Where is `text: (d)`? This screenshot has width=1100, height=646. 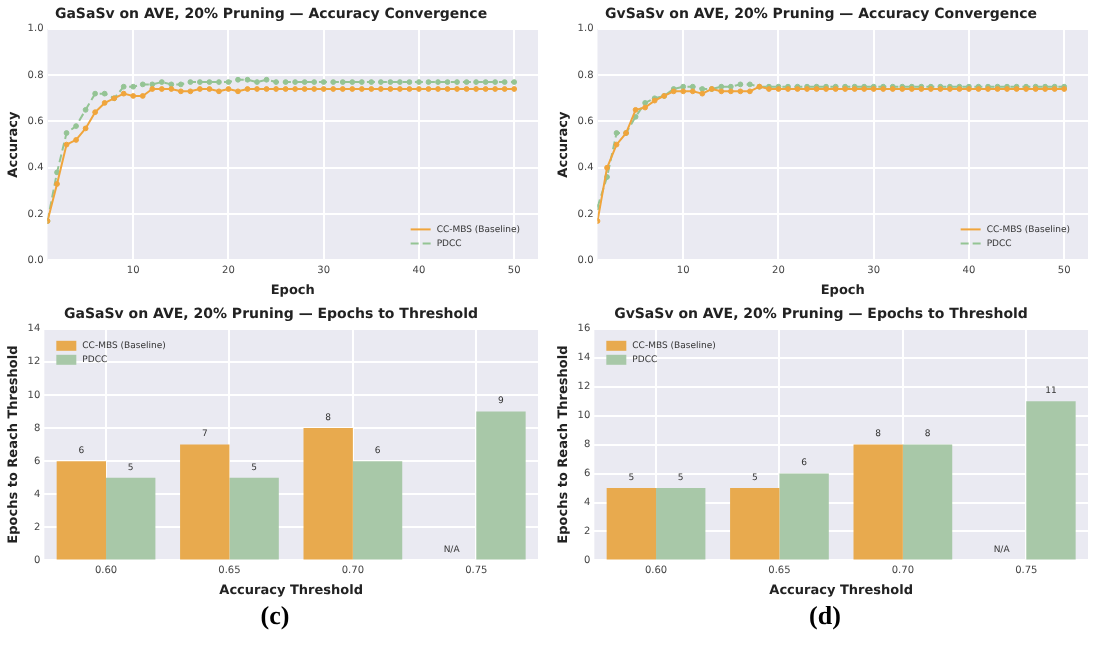 text: (d) is located at coordinates (825, 616).